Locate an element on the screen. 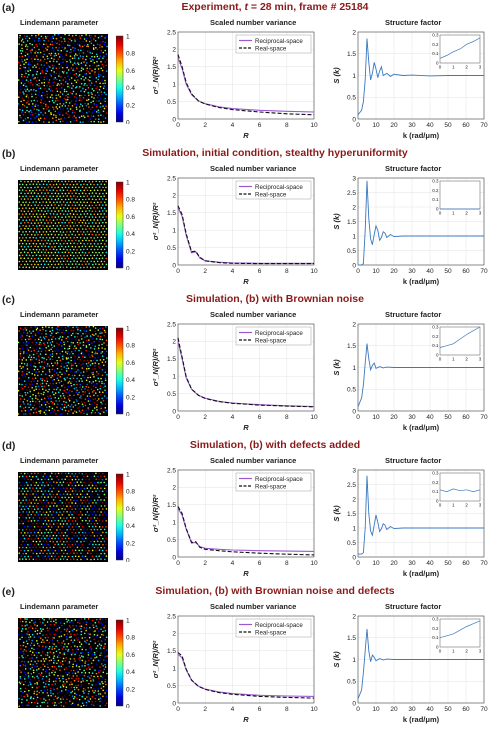  x-tick-label: 6 is located at coordinates (260, 563).